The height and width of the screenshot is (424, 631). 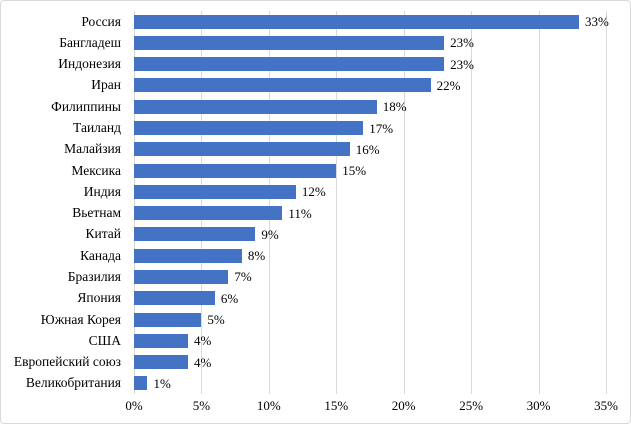 What do you see at coordinates (80, 319) in the screenshot?
I see `category-label: Южная Корея` at bounding box center [80, 319].